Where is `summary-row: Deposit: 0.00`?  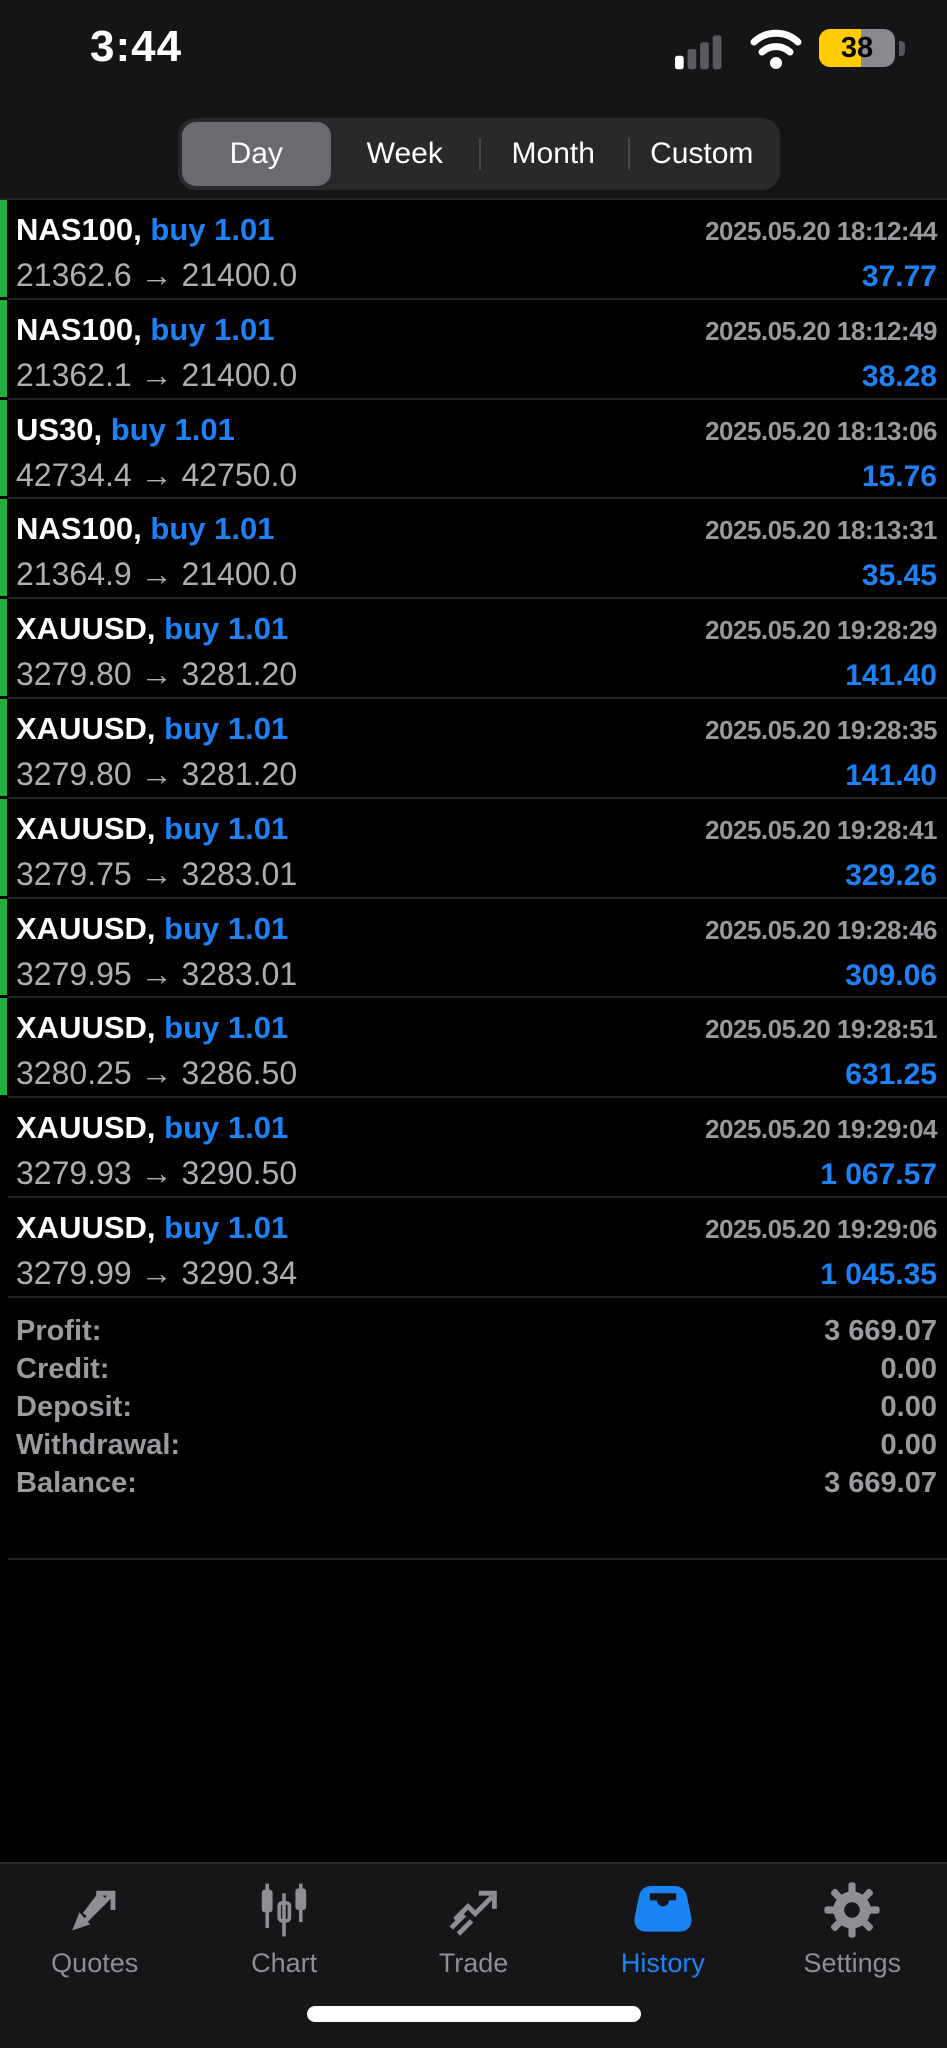 summary-row: Deposit: 0.00 is located at coordinates (476, 1407).